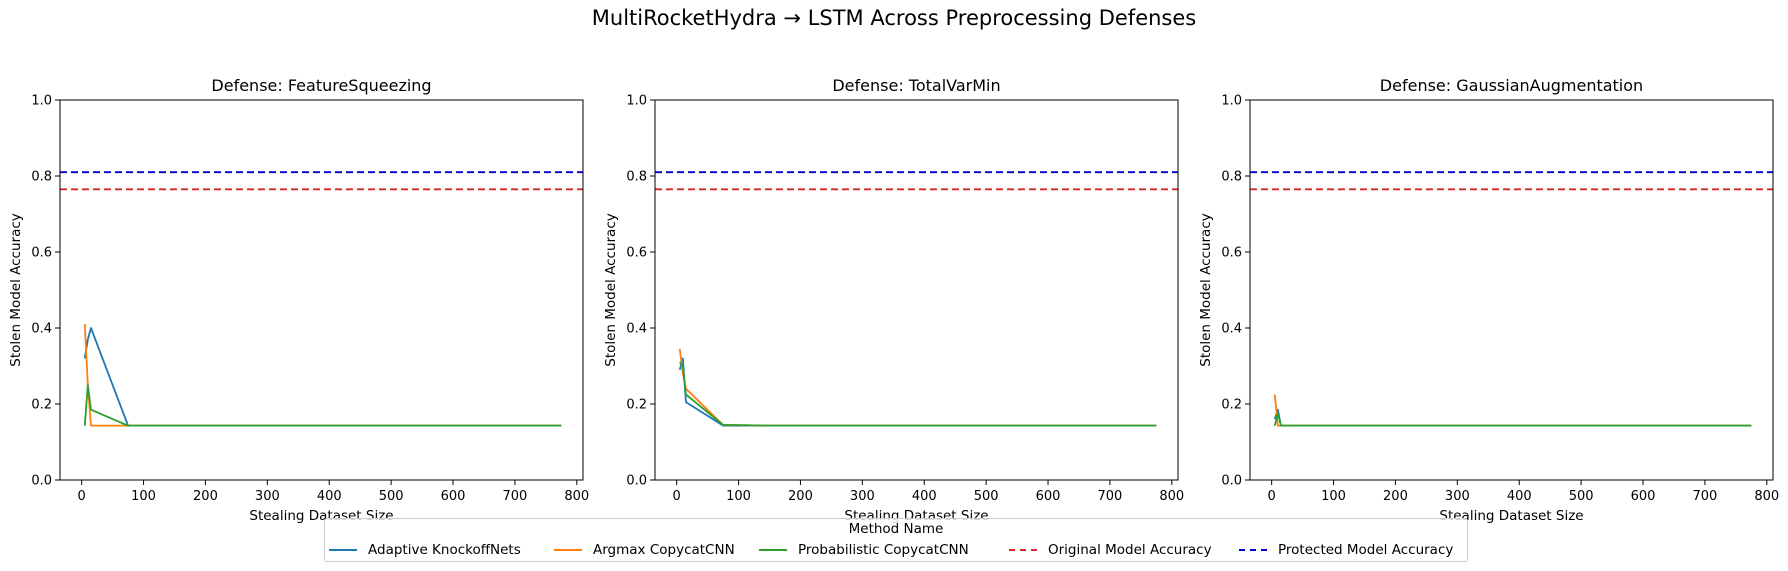 This screenshot has height=571, width=1788. I want to click on subplot-title: Defense: GaussianAugmentation, so click(1511, 85).